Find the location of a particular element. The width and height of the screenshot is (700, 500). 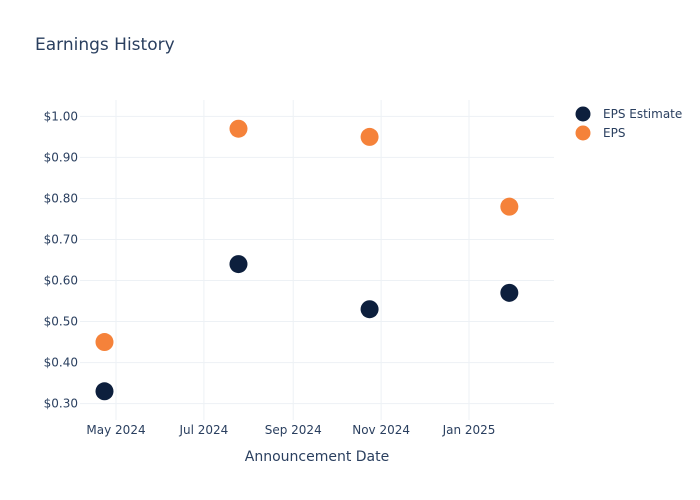

legend-label: EPS Estimate is located at coordinates (642, 114).